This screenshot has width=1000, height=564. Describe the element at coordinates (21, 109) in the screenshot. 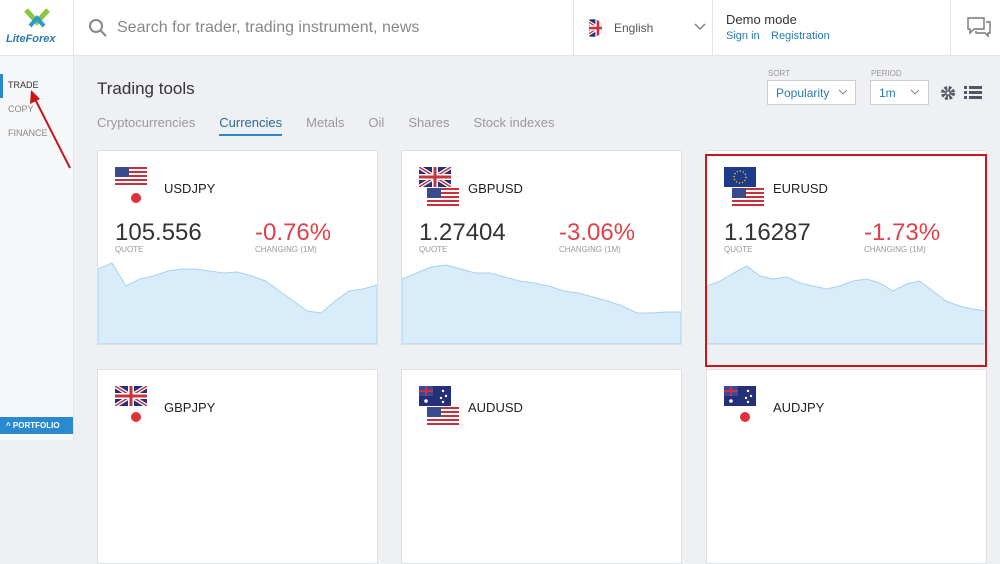

I see `nav-item: COPY` at that location.